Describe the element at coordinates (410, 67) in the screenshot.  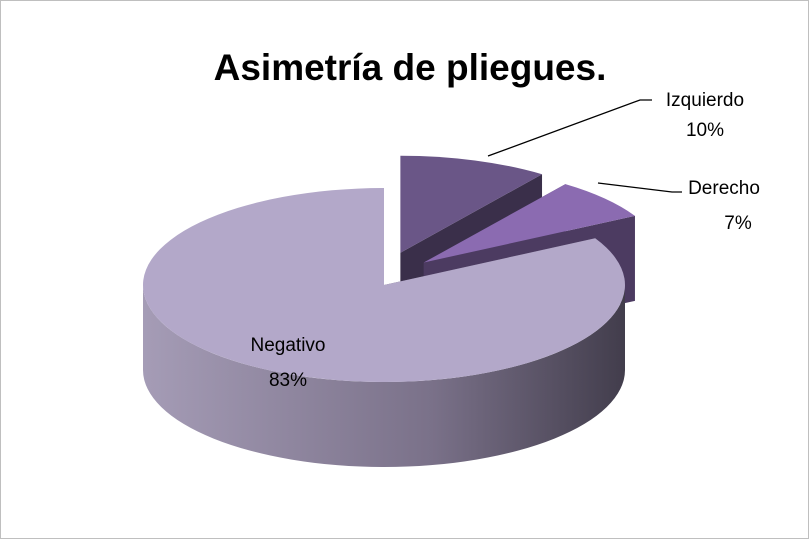
I see `chart-title: Asimetría de pliegues.` at that location.